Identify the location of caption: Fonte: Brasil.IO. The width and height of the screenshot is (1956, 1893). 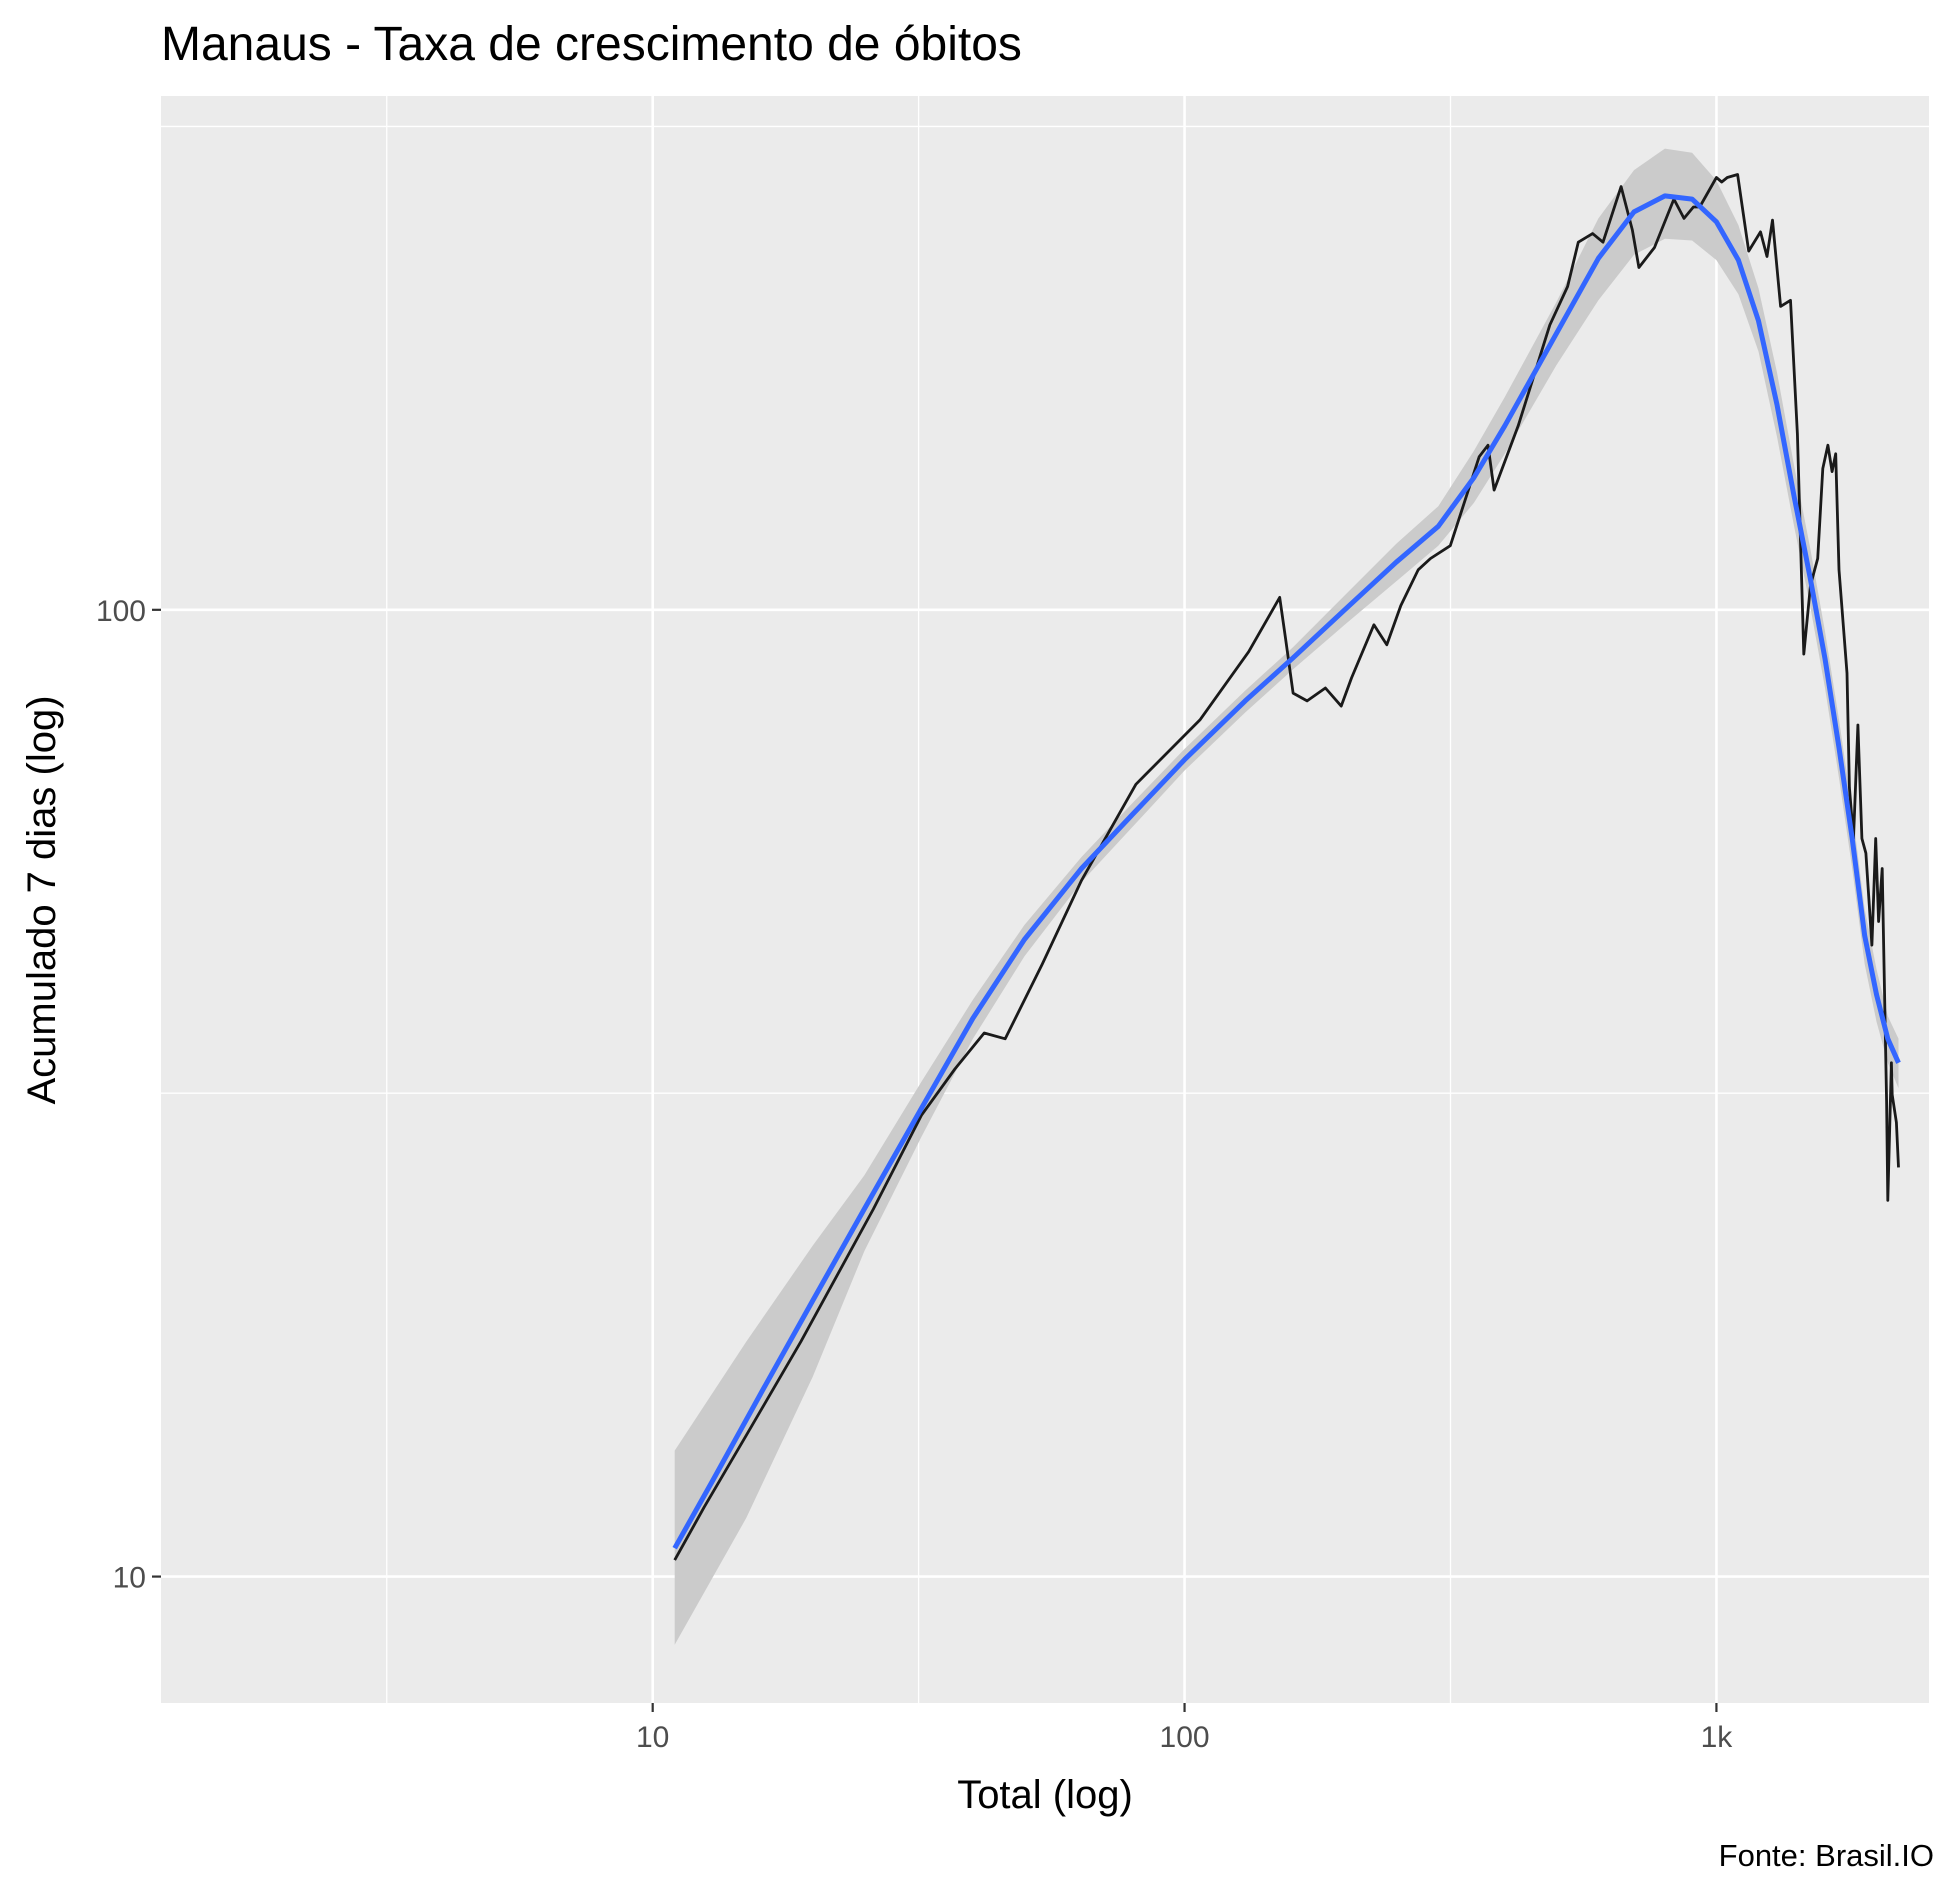
(1826, 1855).